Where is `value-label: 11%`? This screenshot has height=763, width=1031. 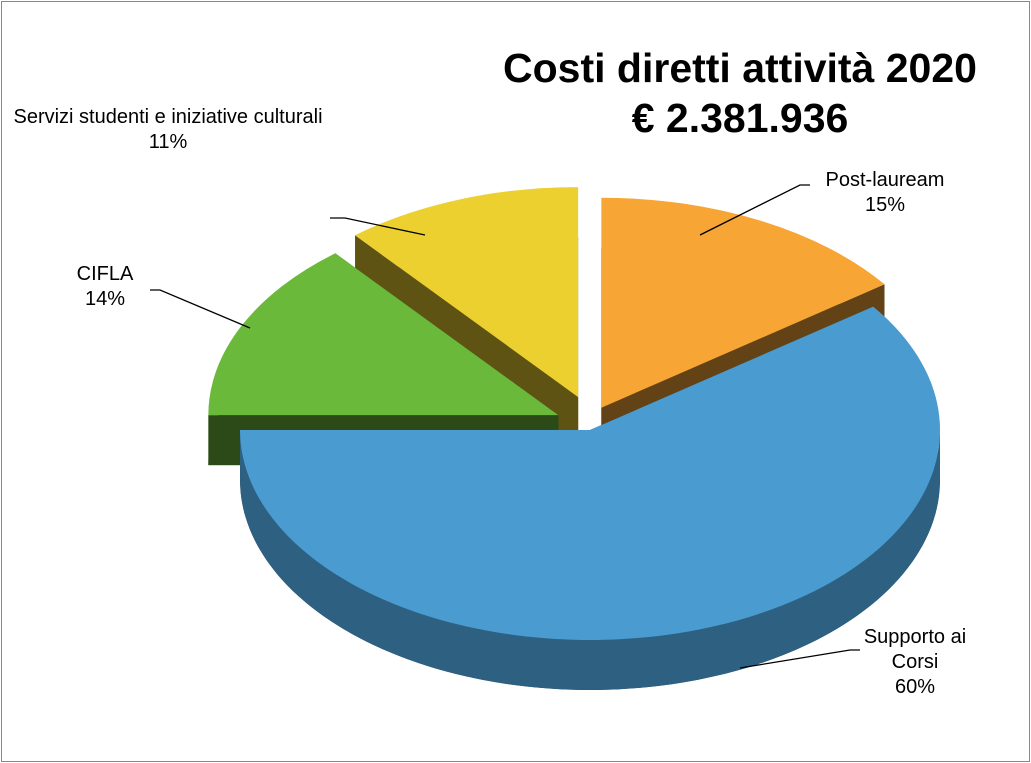
value-label: 11% is located at coordinates (168, 142).